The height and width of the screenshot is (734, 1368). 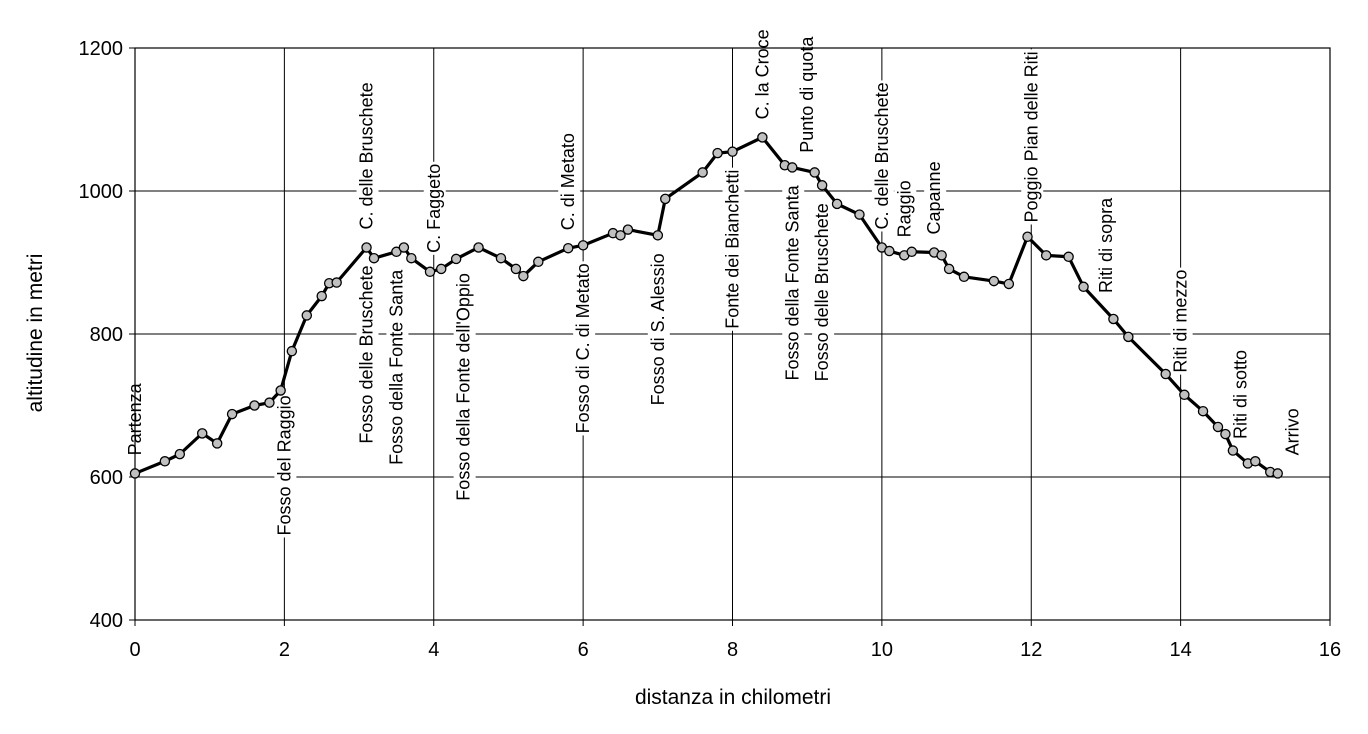 I want to click on waypoint-label: Raggio, so click(x=904, y=208).